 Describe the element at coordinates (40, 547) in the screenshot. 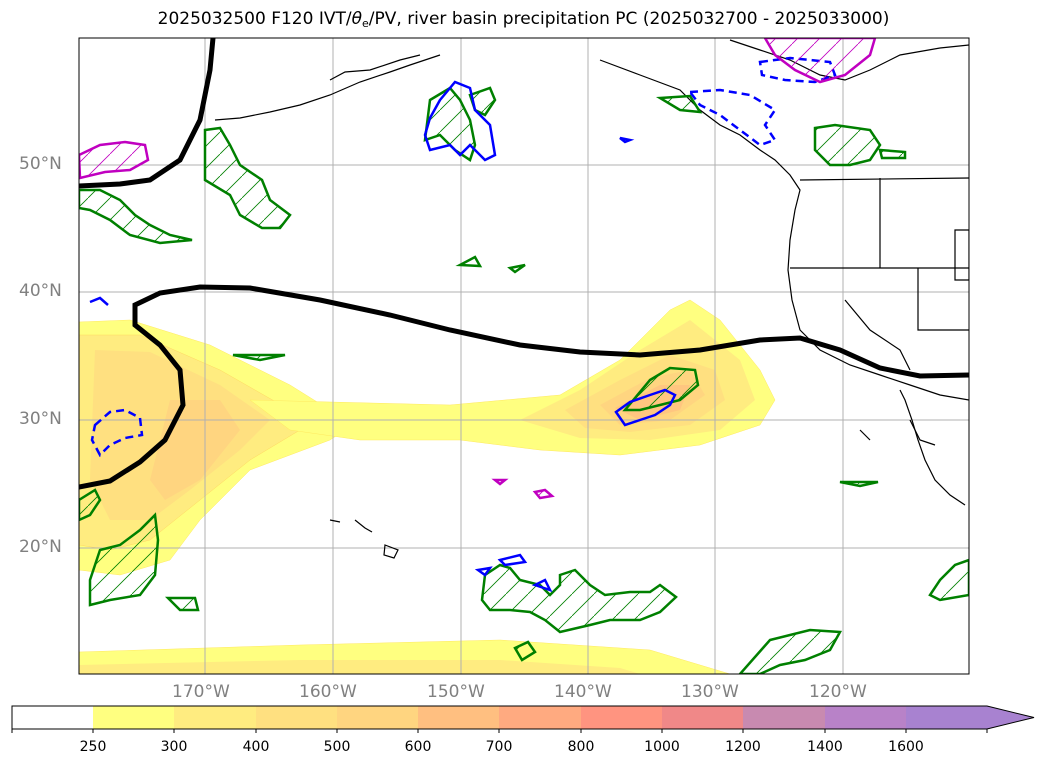

I see `lat-label-20n: 20°N` at that location.